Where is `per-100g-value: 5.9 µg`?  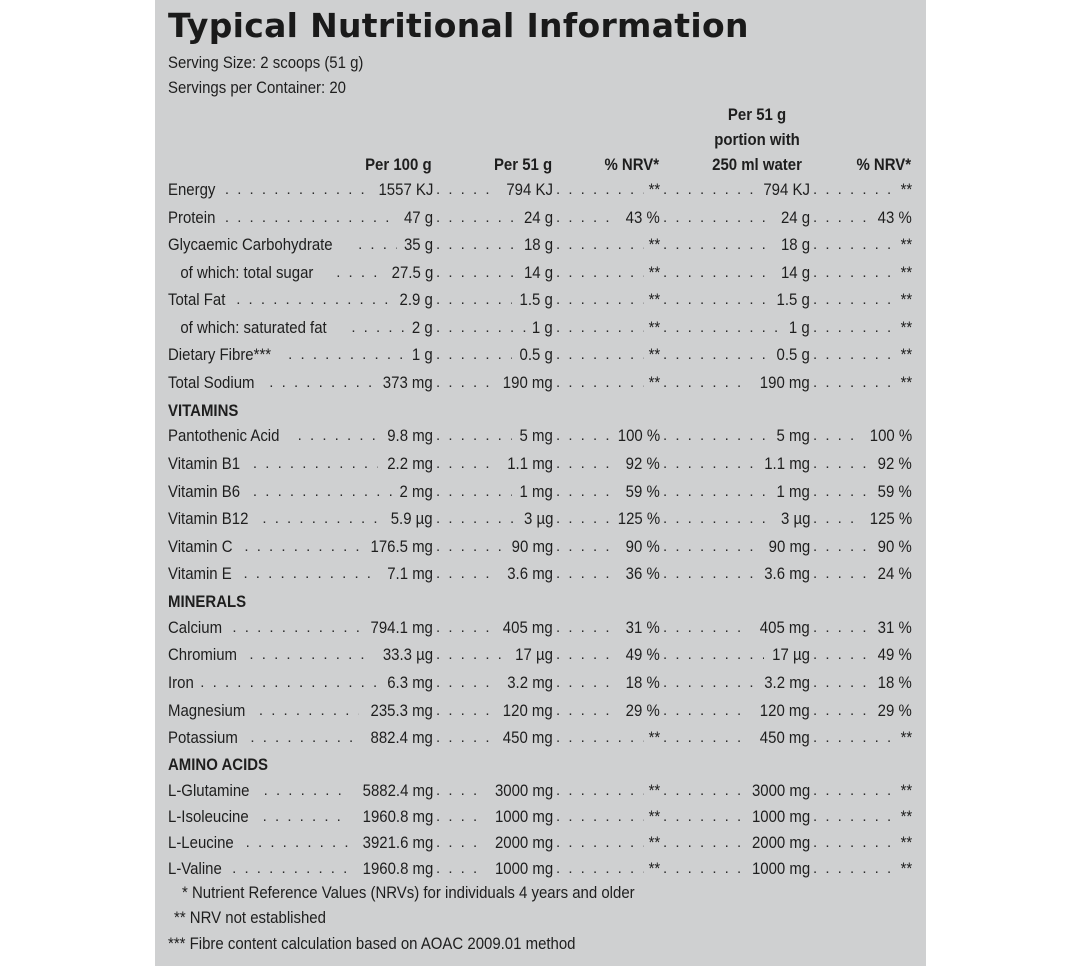 per-100g-value: 5.9 µg is located at coordinates (412, 518).